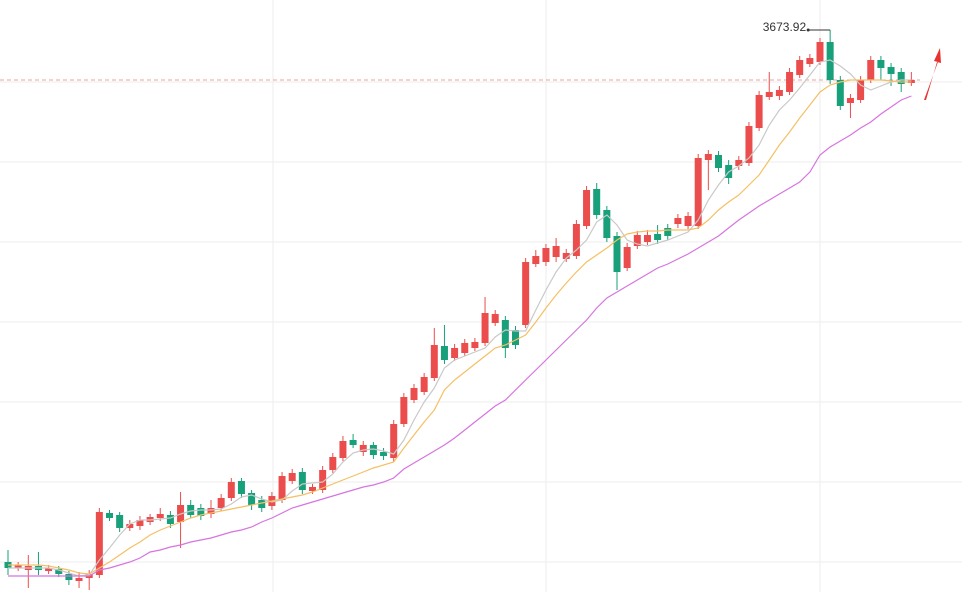  Describe the element at coordinates (932, 74) in the screenshot. I see `trend-arrow` at that location.